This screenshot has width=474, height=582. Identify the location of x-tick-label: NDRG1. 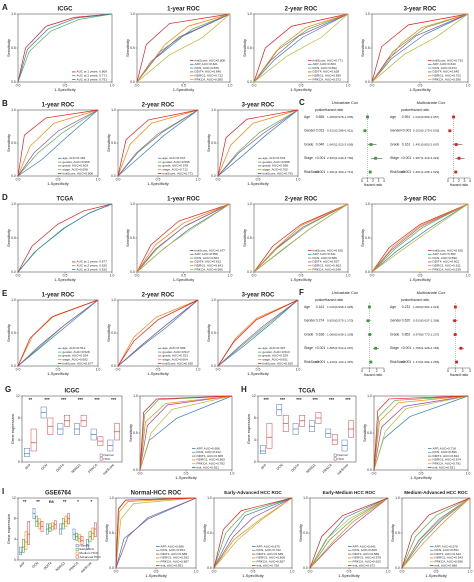
(310, 468).